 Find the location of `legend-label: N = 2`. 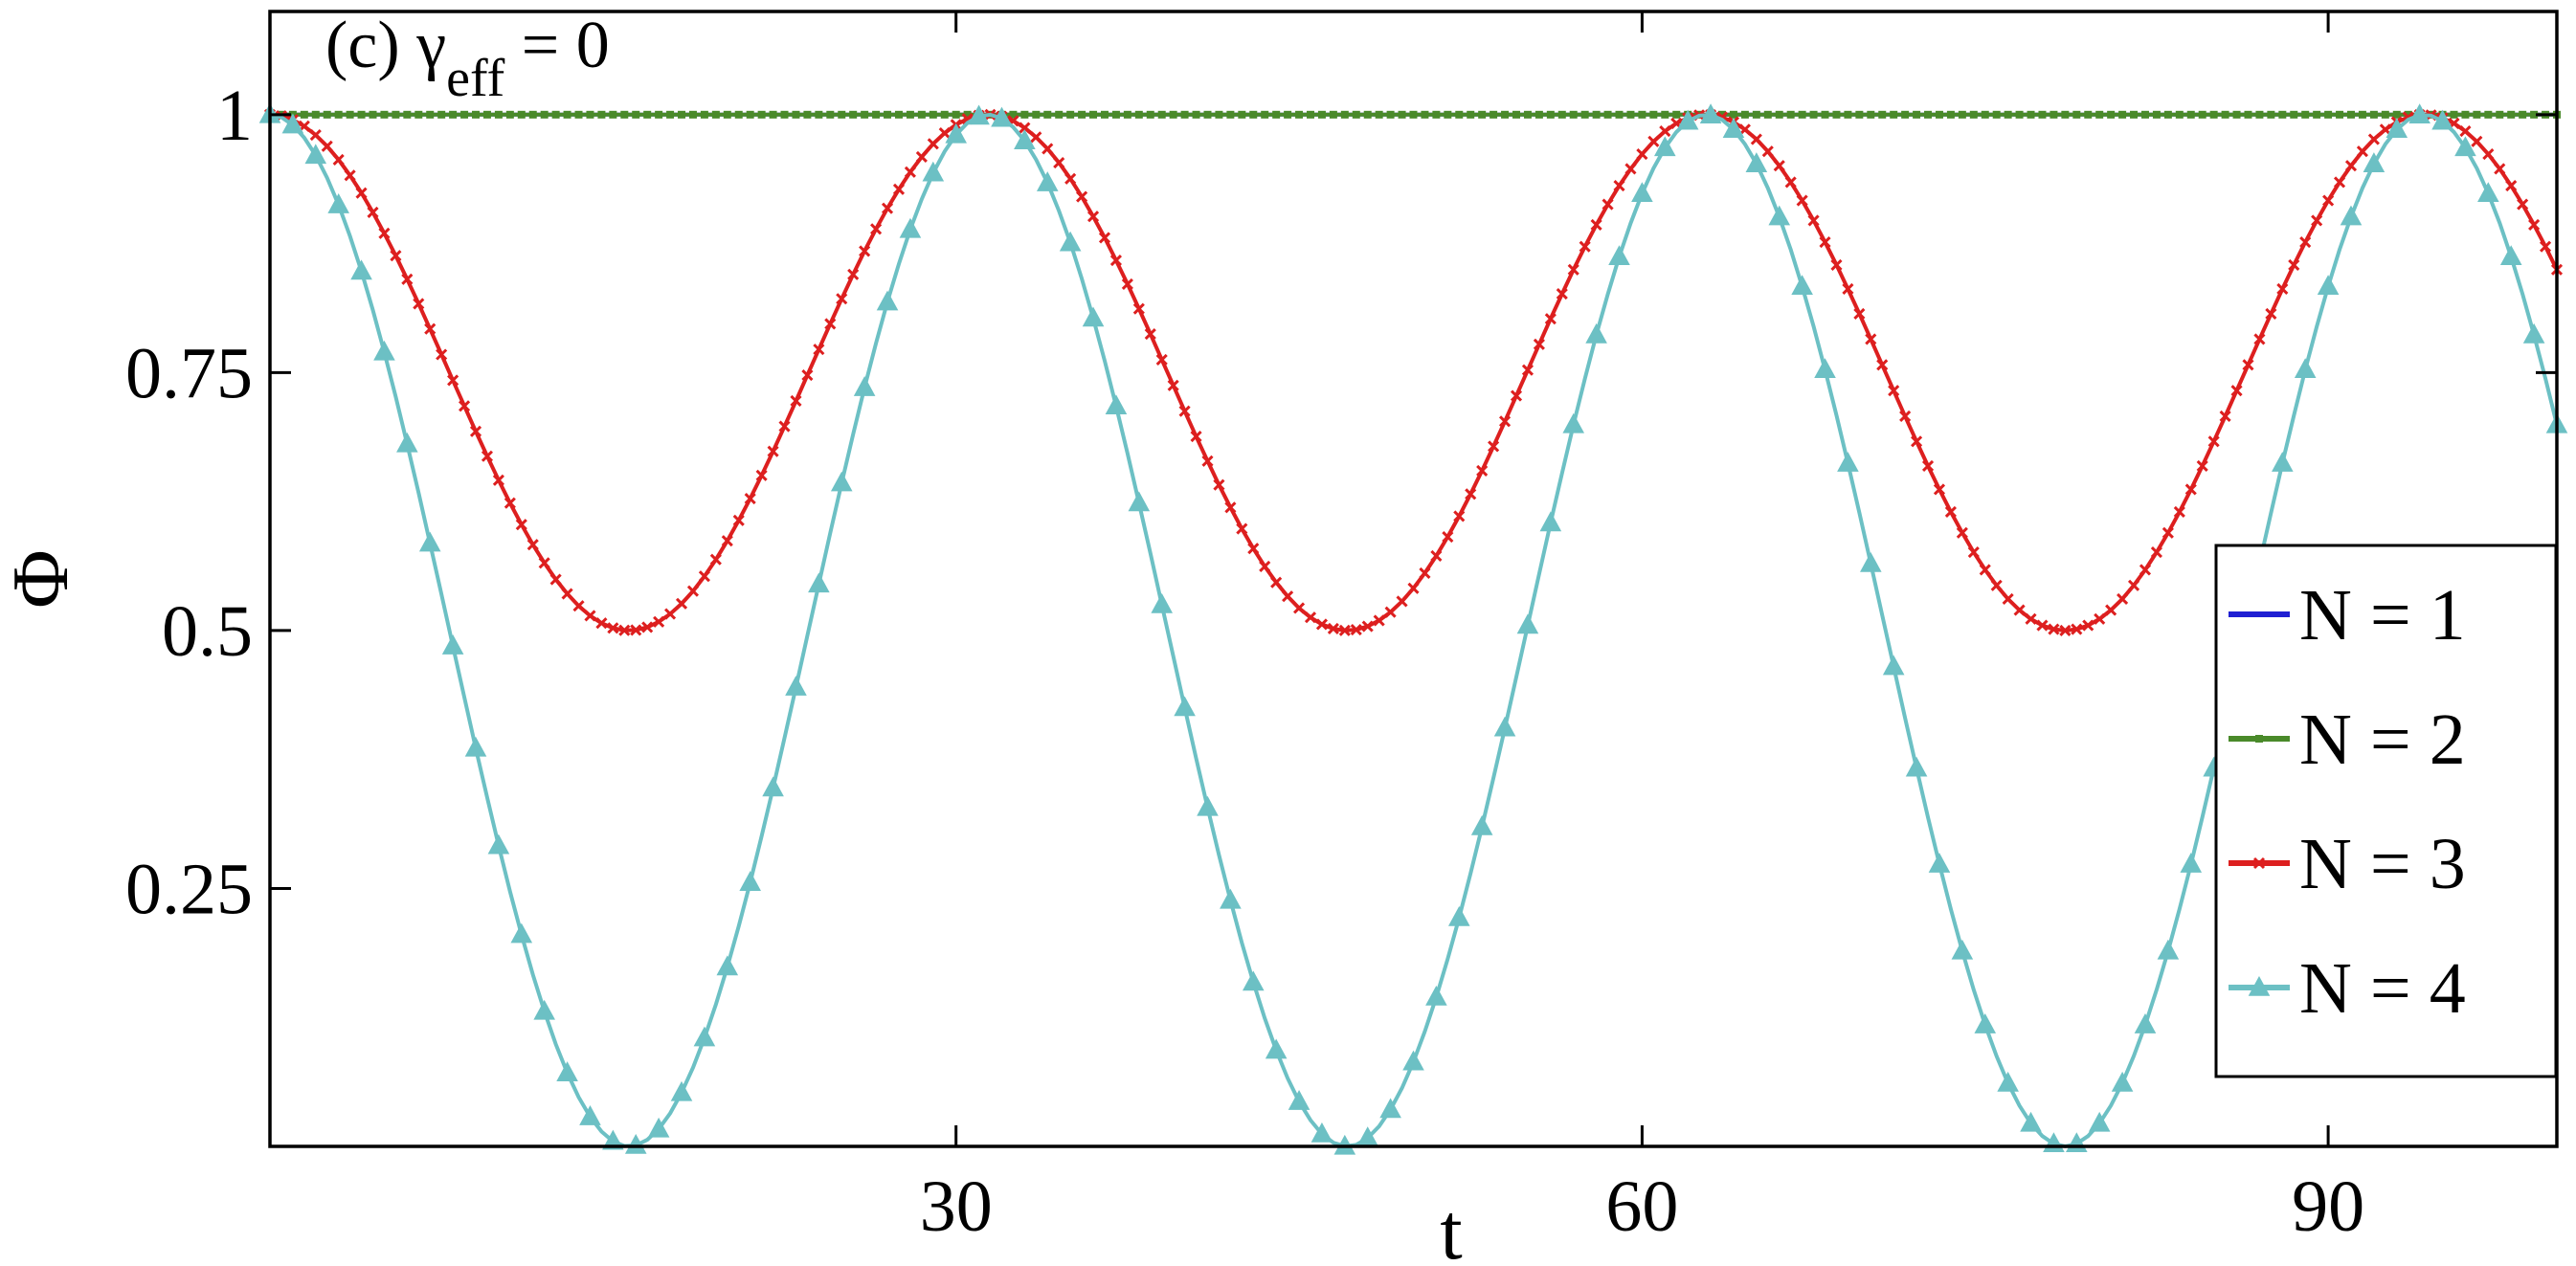

legend-label: N = 2 is located at coordinates (2383, 740).